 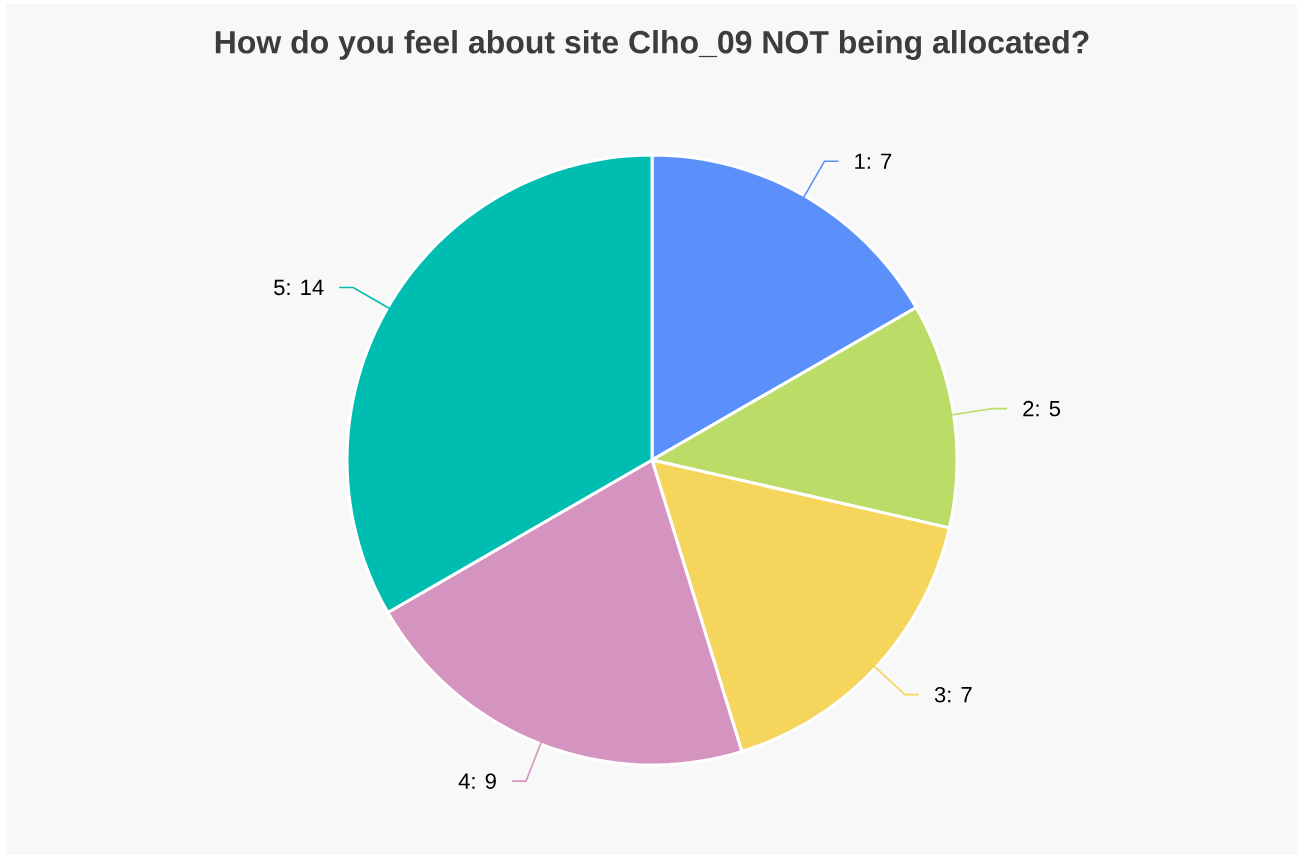 What do you see at coordinates (940, 694) in the screenshot?
I see `slice-label: 3` at bounding box center [940, 694].